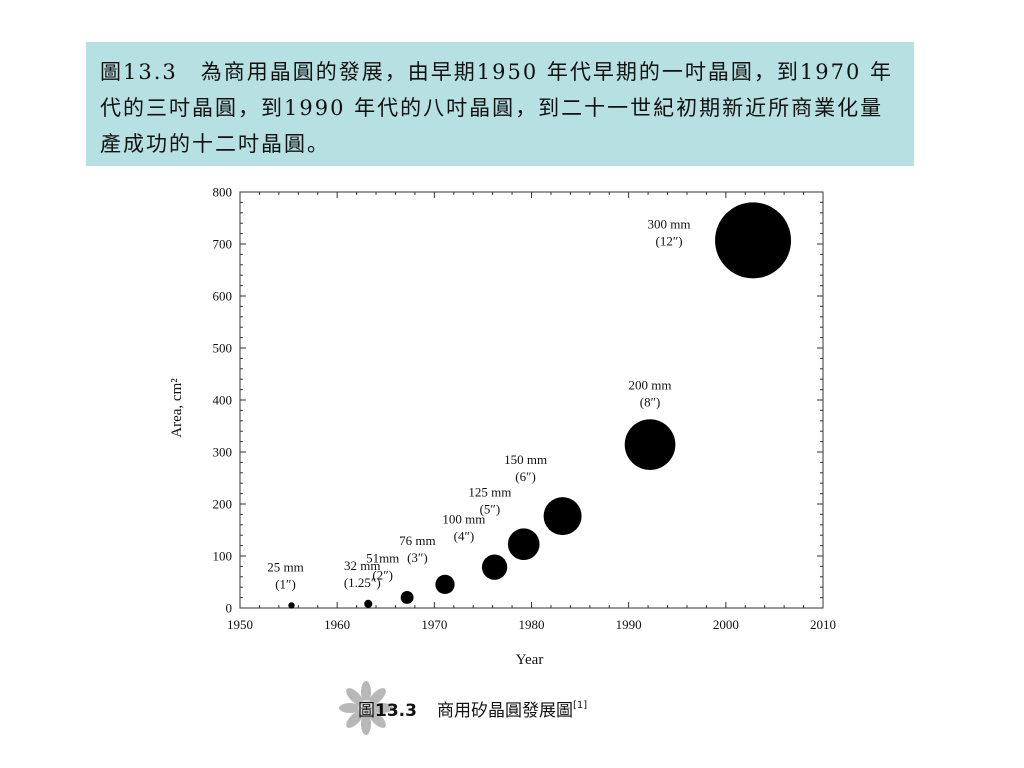 Image resolution: width=1024 pixels, height=768 pixels. I want to click on wafer-label: 76 mm, so click(417, 540).